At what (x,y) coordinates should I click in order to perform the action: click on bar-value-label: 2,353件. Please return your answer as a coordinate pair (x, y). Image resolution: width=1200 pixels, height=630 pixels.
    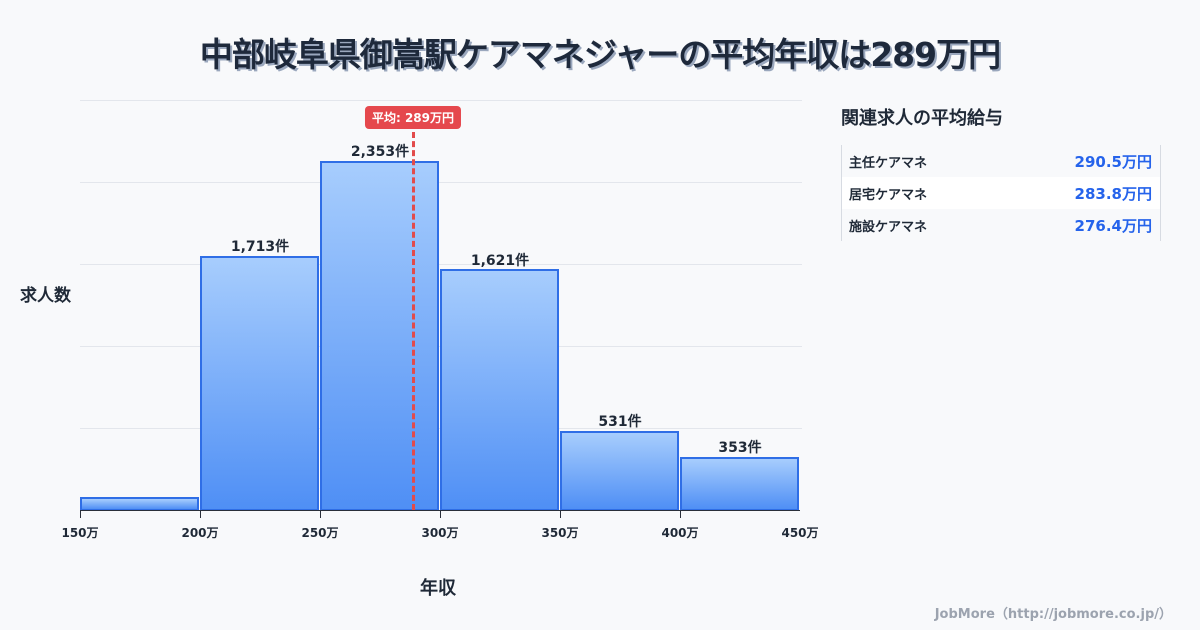
    Looking at the image, I should click on (380, 152).